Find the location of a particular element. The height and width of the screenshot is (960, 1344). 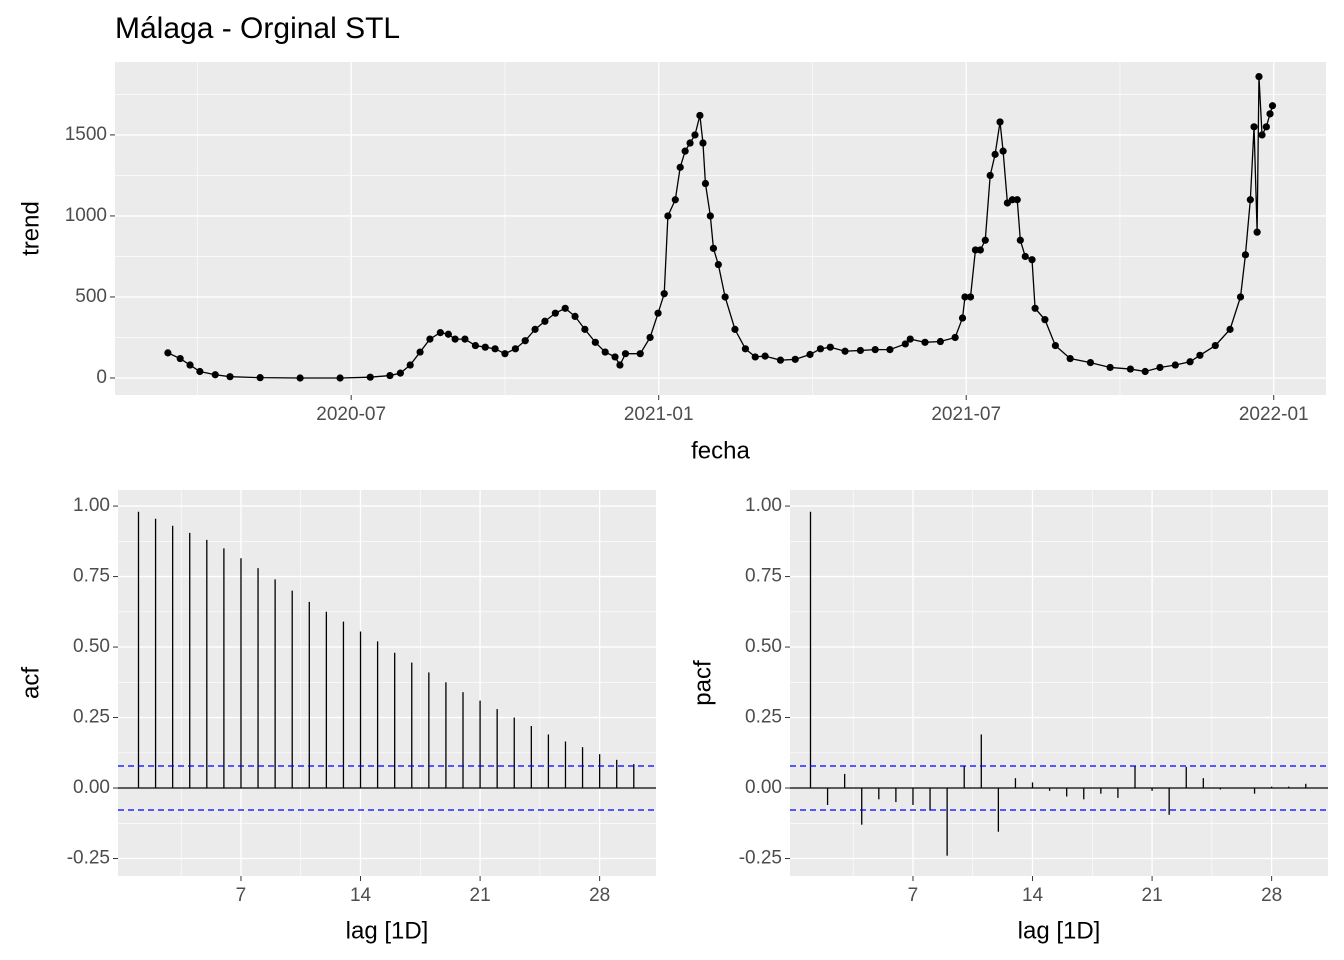

chart-title: Málaga - Orginal STL is located at coordinates (257, 28).